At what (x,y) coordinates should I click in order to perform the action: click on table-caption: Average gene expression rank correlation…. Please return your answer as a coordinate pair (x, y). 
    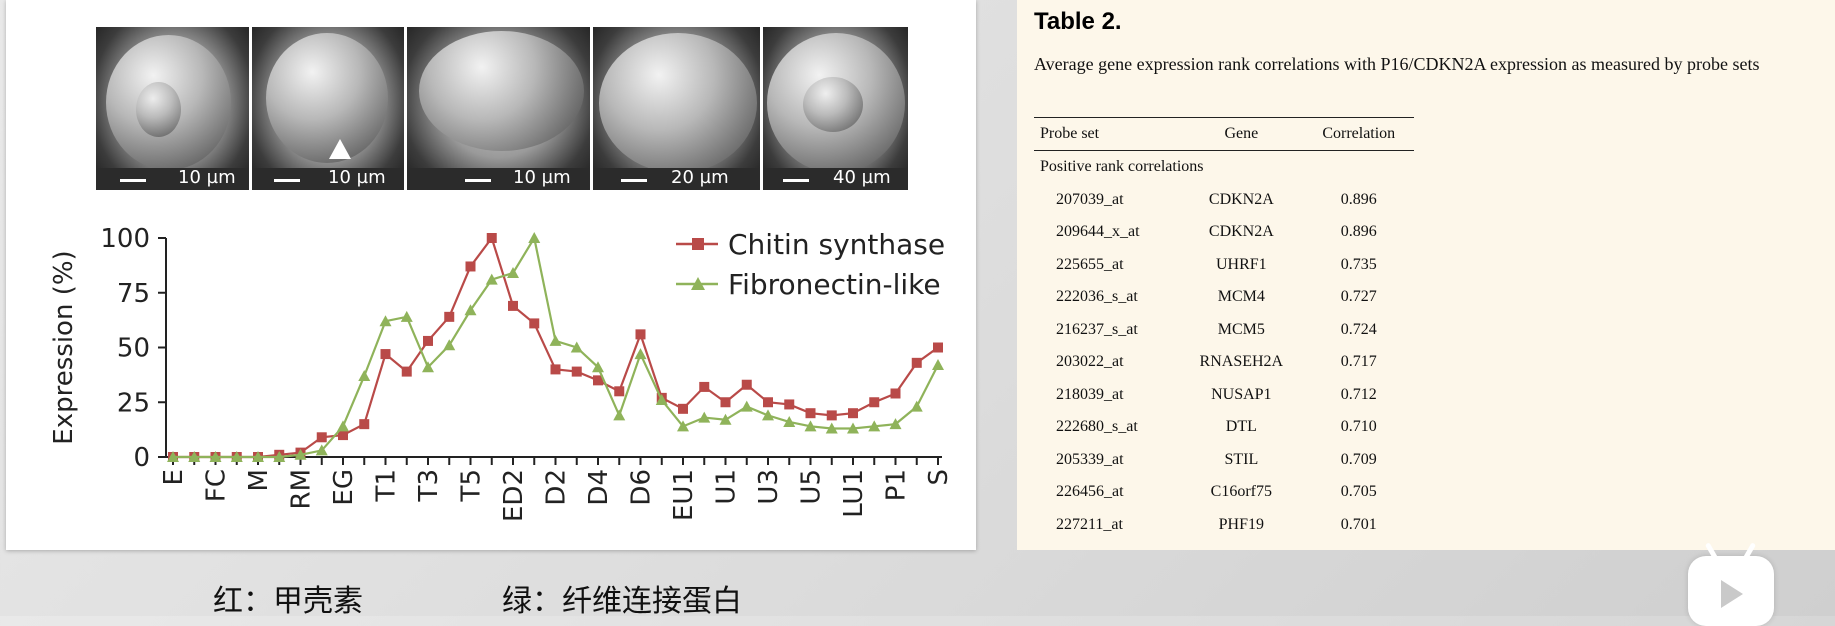
    Looking at the image, I should click on (1397, 64).